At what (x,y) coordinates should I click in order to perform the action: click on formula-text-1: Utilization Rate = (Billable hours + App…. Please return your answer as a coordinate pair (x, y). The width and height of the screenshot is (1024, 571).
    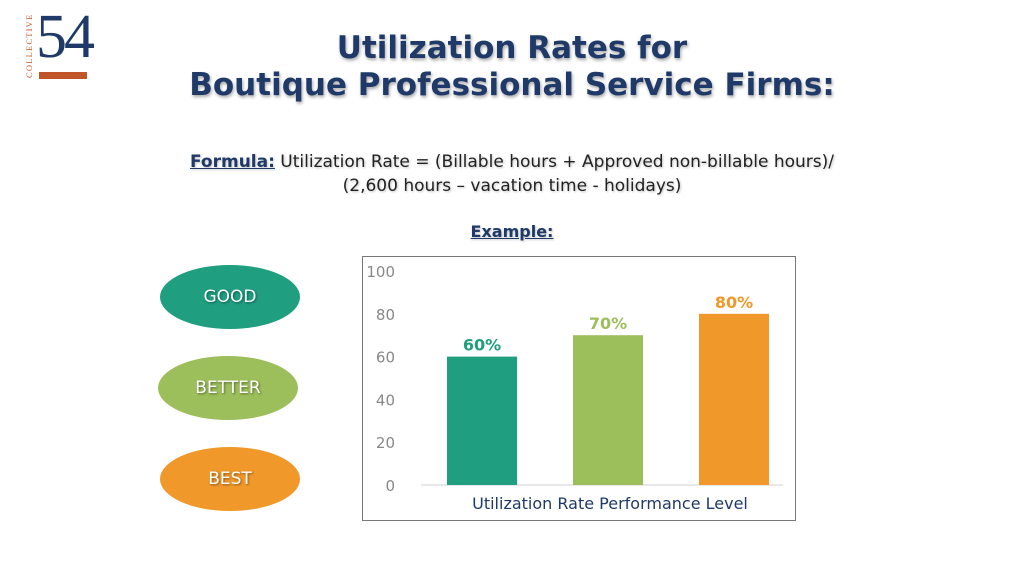
    Looking at the image, I should click on (554, 162).